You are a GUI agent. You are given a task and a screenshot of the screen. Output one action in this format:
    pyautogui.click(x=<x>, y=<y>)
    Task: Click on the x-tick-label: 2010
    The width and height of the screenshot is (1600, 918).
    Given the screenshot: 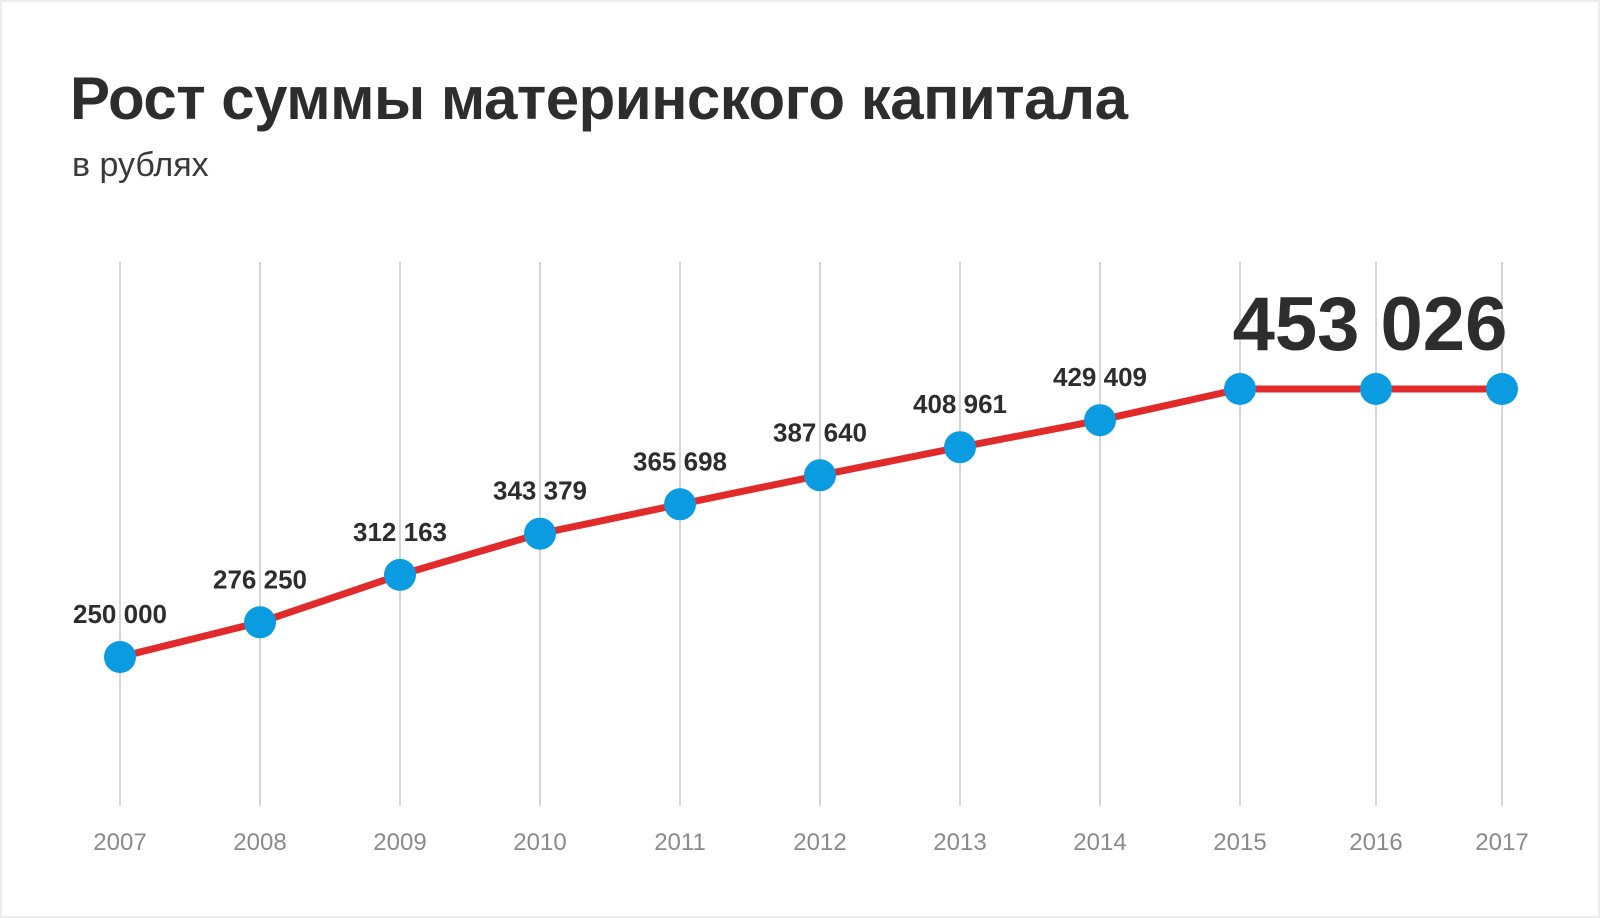 What is the action you would take?
    pyautogui.click(x=539, y=842)
    